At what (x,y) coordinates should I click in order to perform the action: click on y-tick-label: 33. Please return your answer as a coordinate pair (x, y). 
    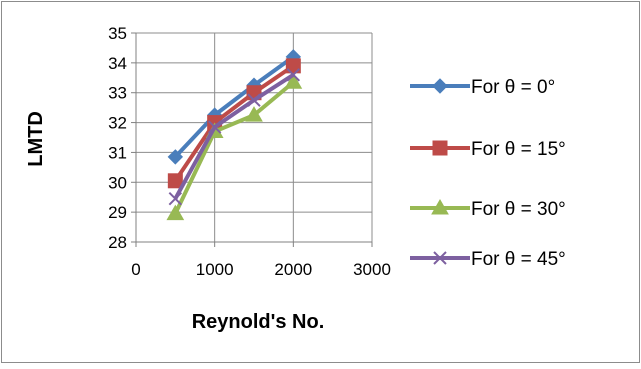
    Looking at the image, I should click on (117, 93).